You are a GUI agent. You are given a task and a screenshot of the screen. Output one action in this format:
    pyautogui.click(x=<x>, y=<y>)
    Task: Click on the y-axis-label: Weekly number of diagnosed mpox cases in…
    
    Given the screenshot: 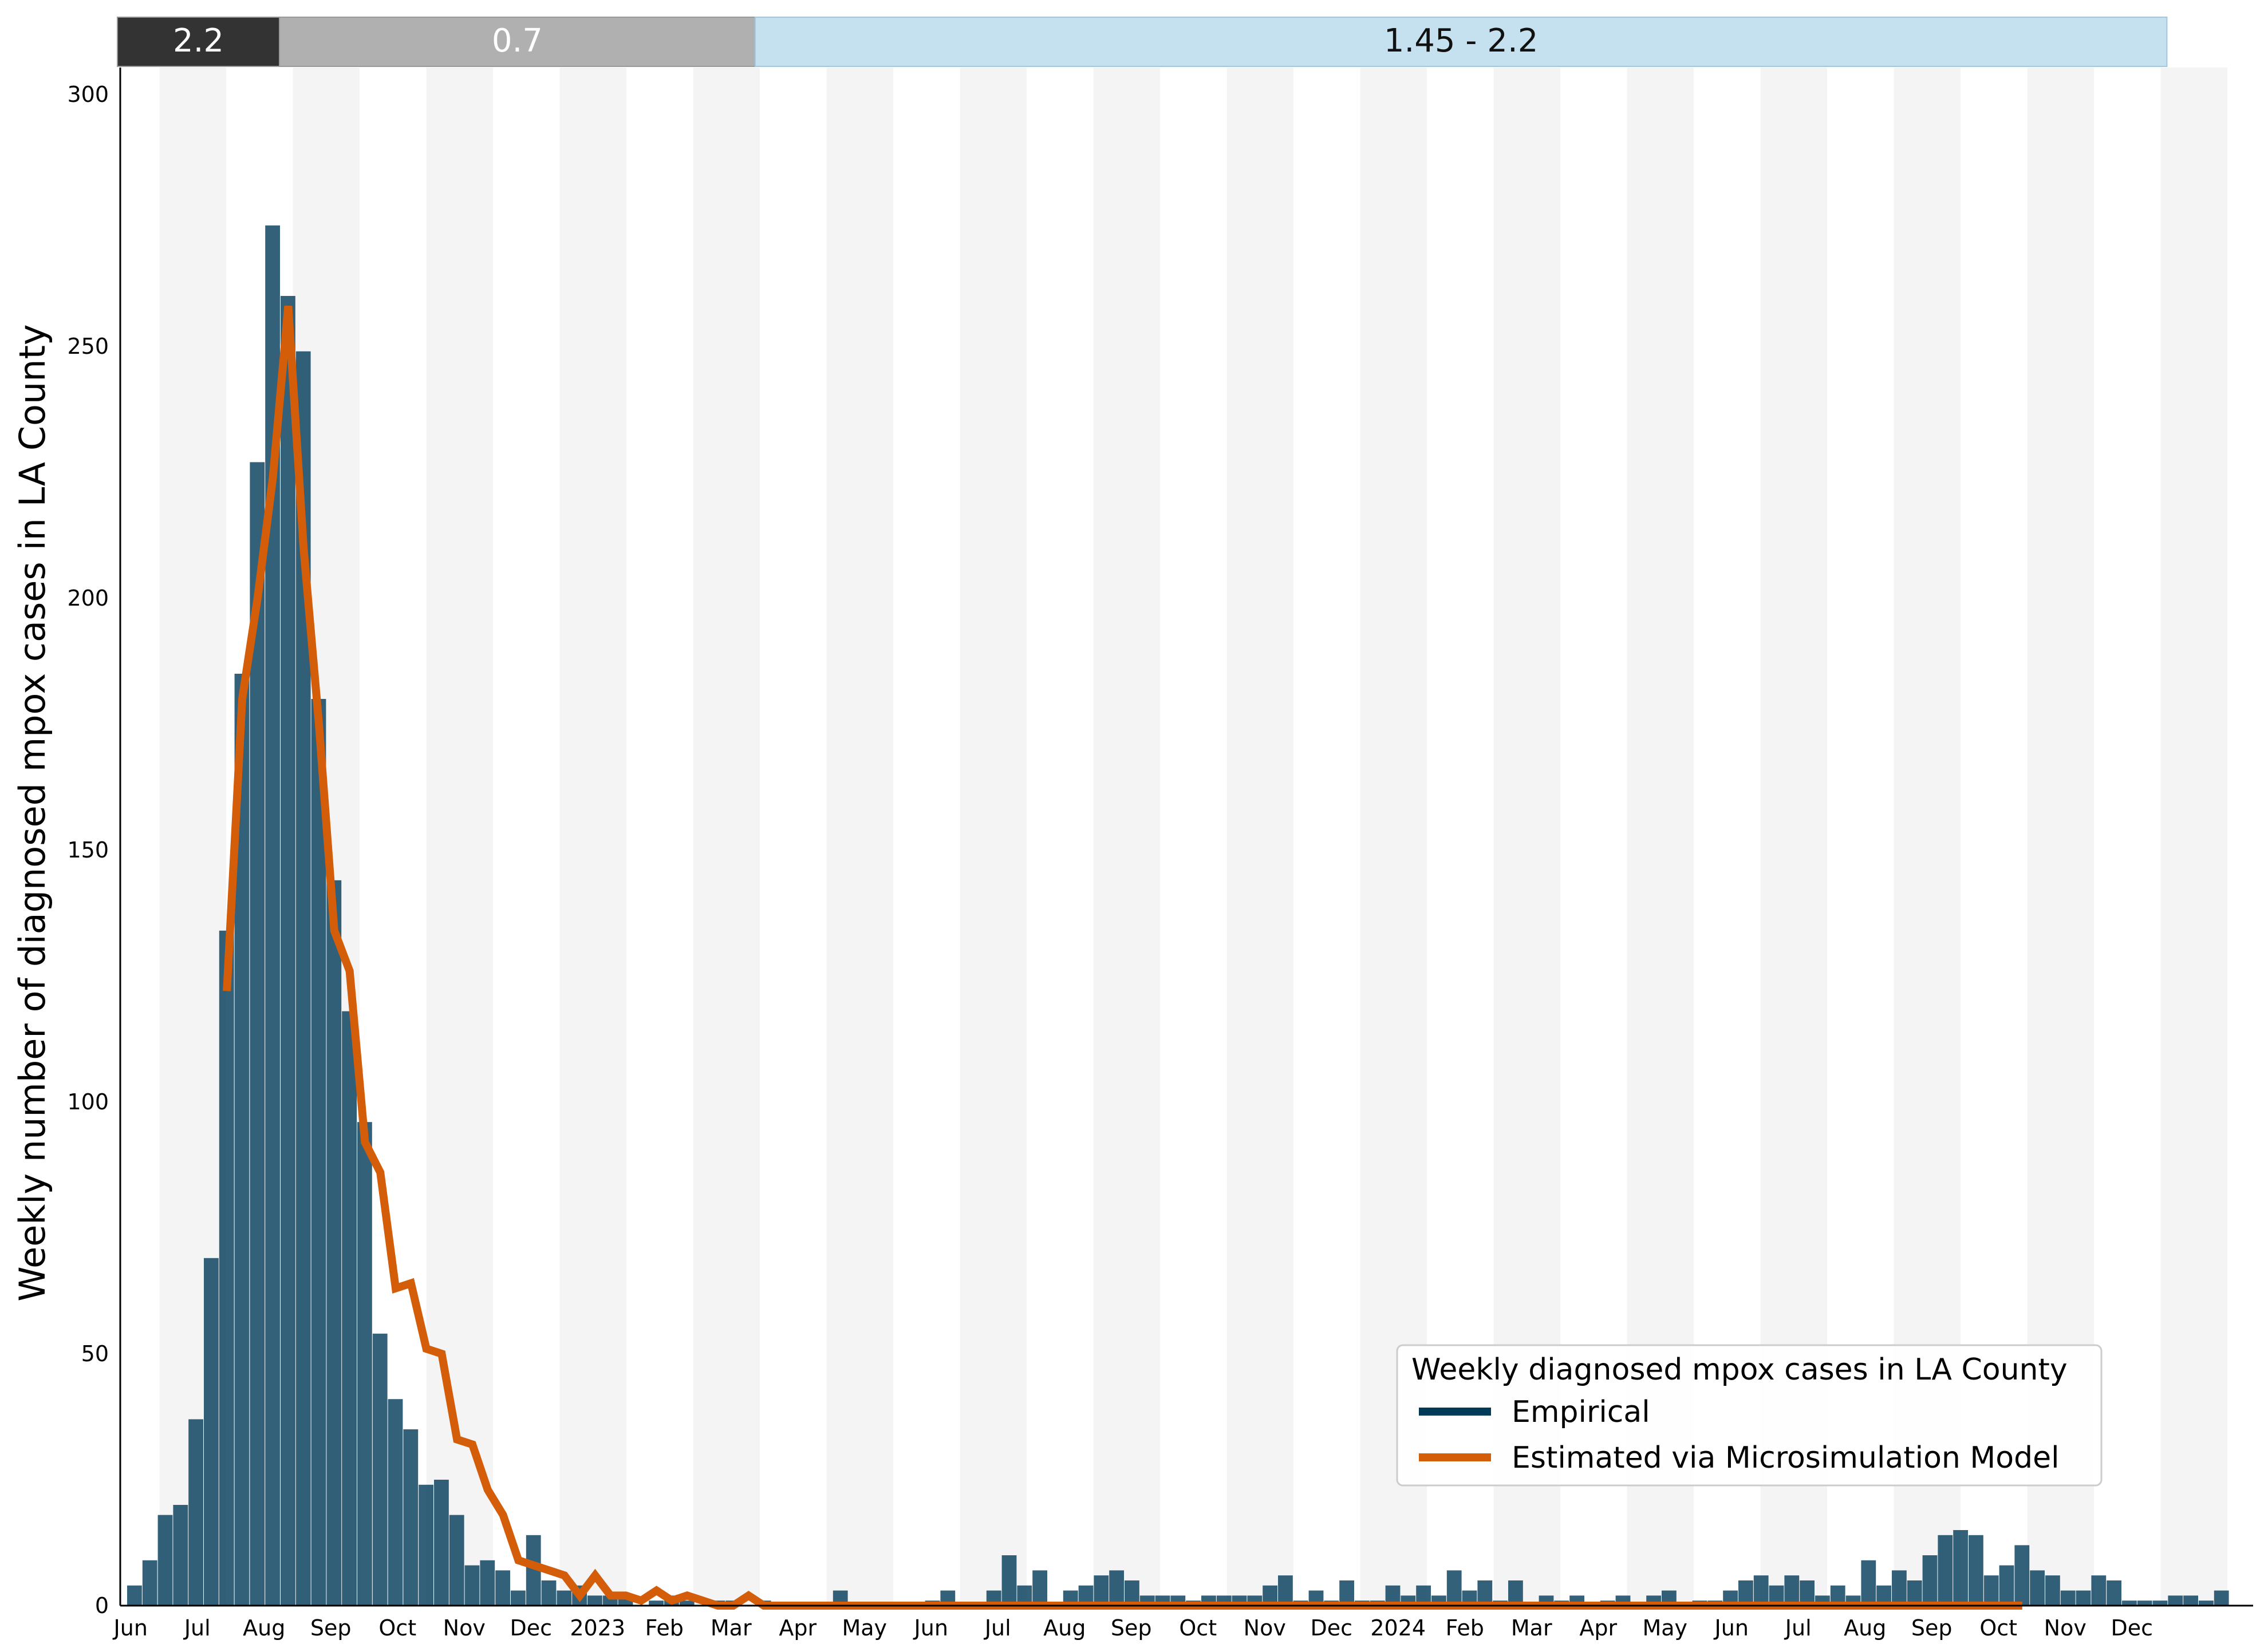 What is the action you would take?
    pyautogui.click(x=32, y=812)
    